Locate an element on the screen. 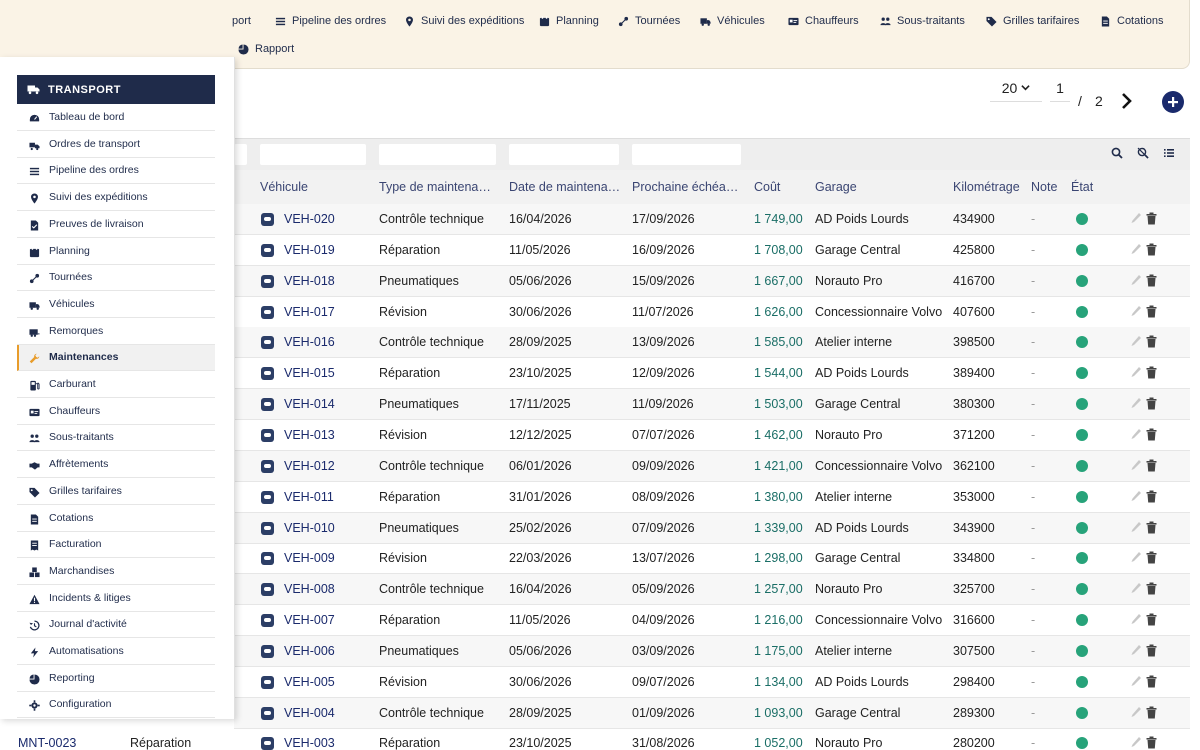  topbar-item-cotations: Cotations is located at coordinates (1131, 21).